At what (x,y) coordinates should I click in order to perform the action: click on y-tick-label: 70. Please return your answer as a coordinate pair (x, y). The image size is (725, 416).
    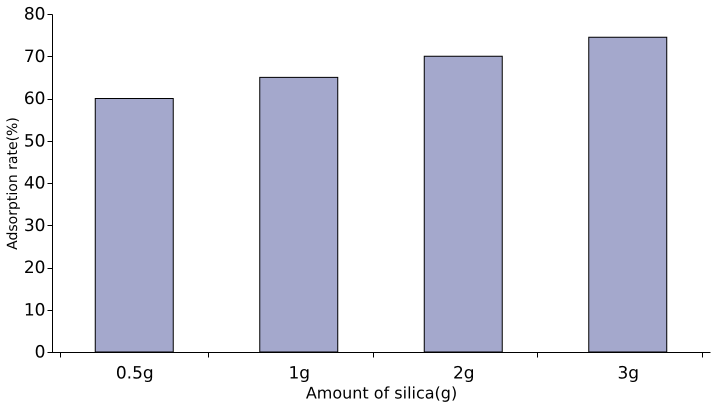
    Looking at the image, I should click on (35, 56).